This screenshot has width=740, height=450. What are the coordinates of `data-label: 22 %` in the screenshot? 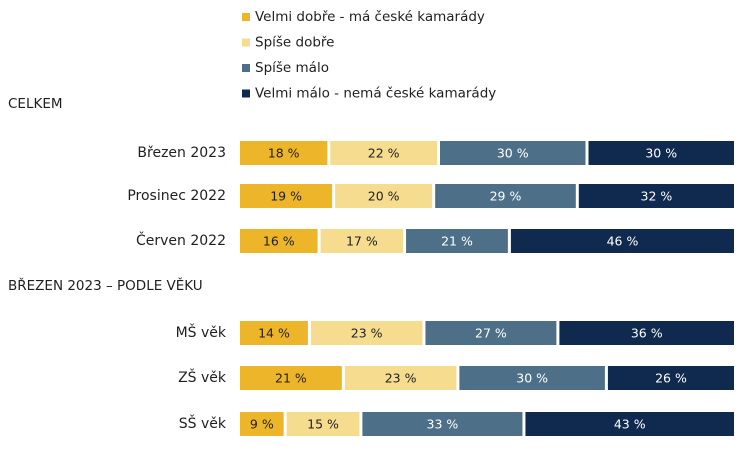 It's located at (384, 153).